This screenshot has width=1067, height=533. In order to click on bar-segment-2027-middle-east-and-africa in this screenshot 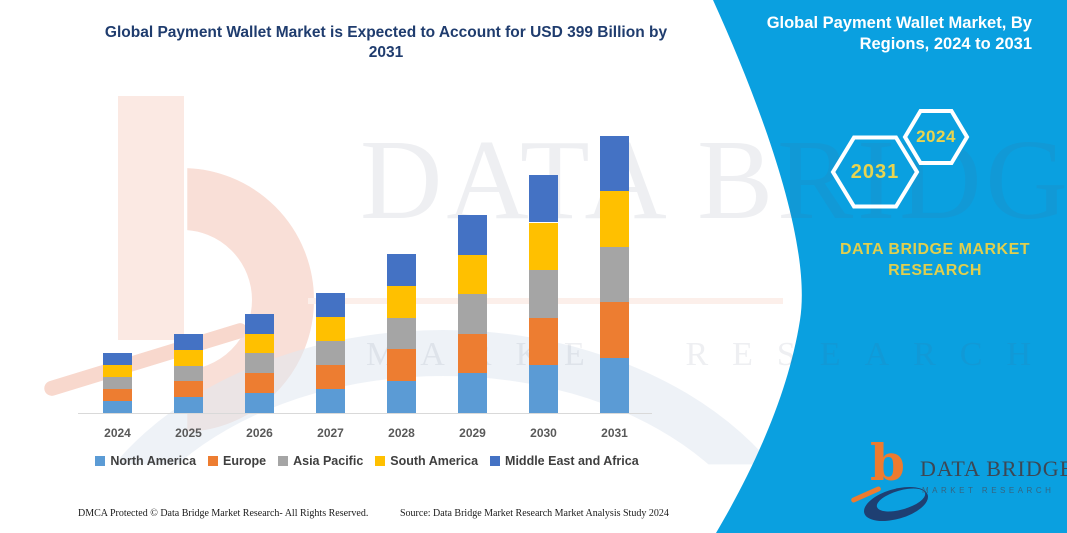, I will do `click(330, 304)`.